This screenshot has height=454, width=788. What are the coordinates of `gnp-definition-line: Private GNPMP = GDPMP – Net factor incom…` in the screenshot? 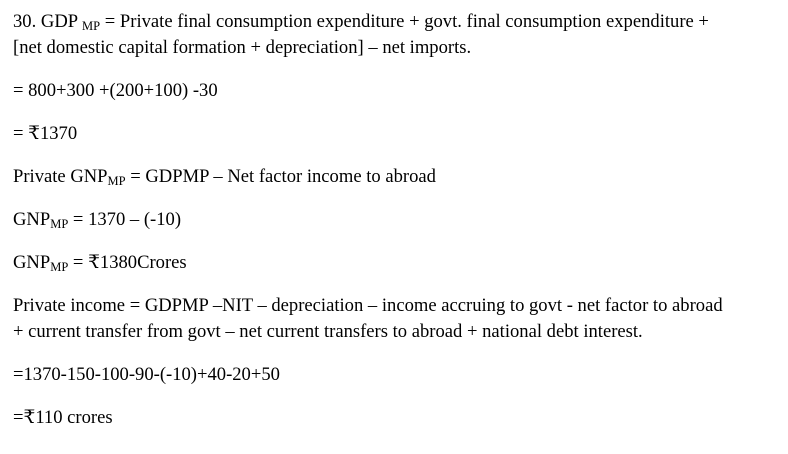 It's located at (398, 177).